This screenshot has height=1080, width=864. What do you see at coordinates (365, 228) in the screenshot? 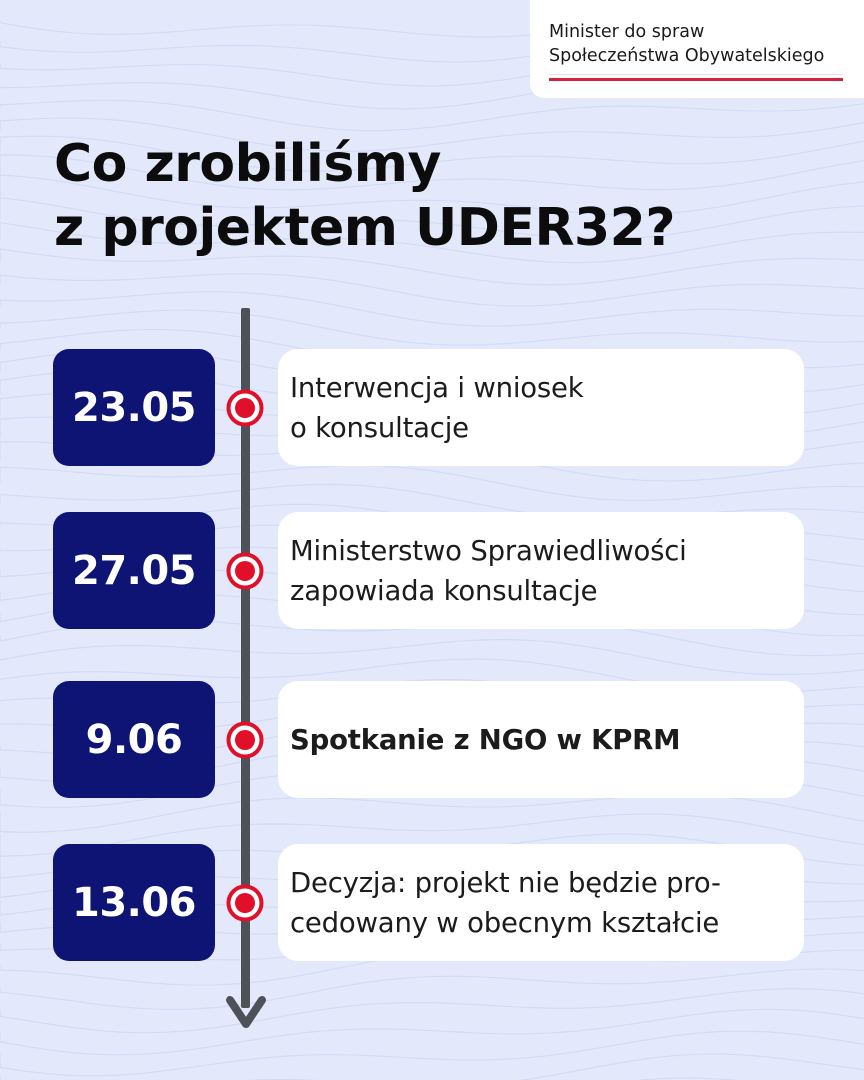
I see `page-title-line2: z projektem UDER32?` at bounding box center [365, 228].